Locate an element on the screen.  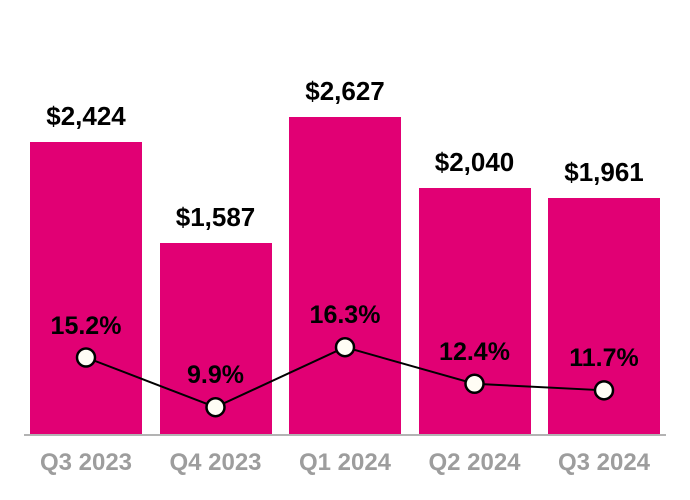
bar-value-label: $1,961 is located at coordinates (604, 171).